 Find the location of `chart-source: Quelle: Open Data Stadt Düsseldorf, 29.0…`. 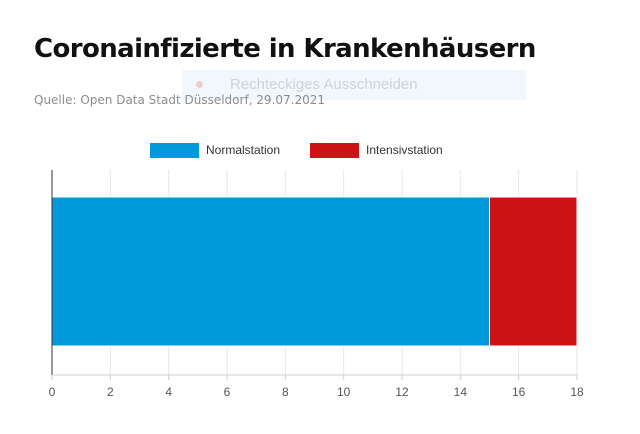

chart-source: Quelle: Open Data Stadt Düsseldorf, 29.0… is located at coordinates (180, 100).